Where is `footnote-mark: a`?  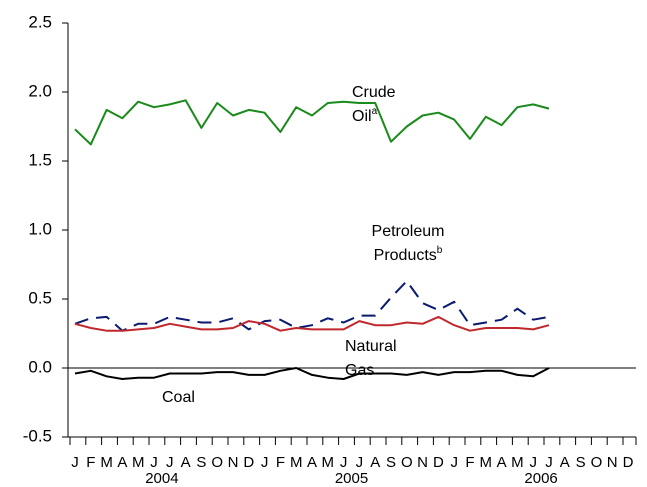 footnote-mark: a is located at coordinates (375, 111).